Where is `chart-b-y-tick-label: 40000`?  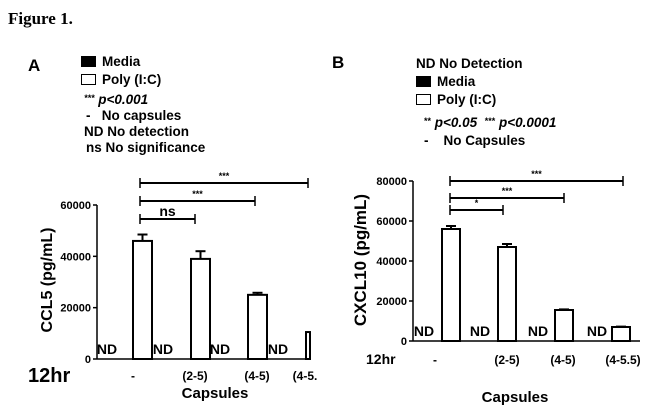
chart-b-y-tick-label: 40000 is located at coordinates (391, 262).